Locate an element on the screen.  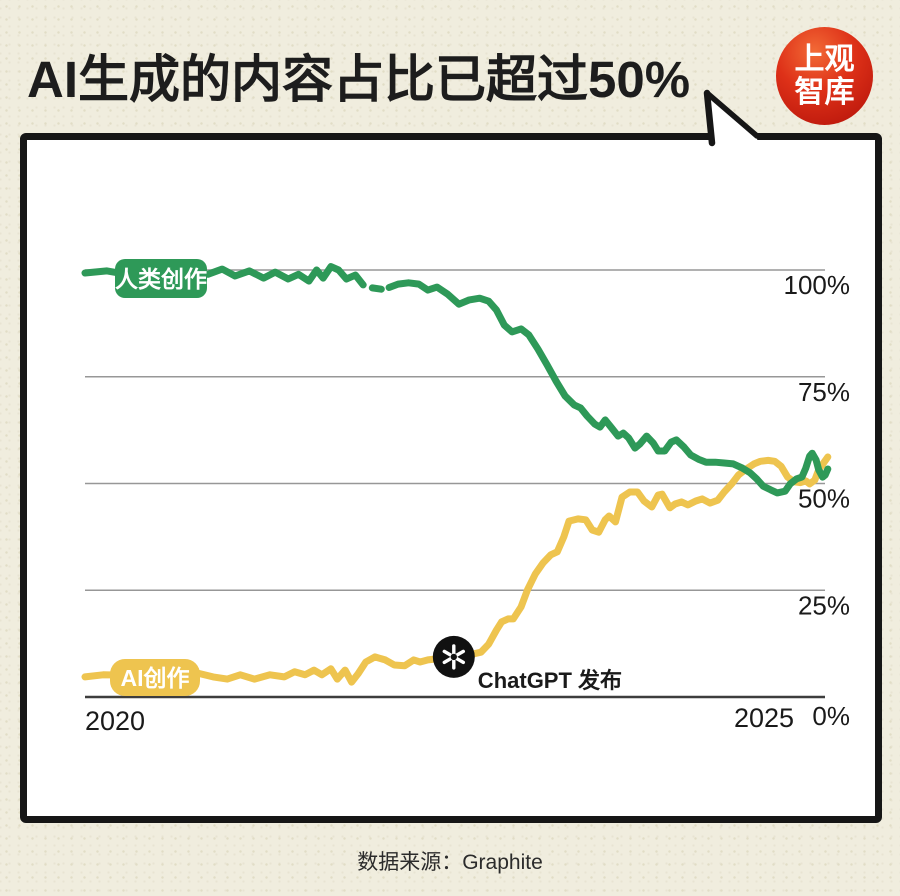
y-tick-75: 75% is located at coordinates (824, 392).